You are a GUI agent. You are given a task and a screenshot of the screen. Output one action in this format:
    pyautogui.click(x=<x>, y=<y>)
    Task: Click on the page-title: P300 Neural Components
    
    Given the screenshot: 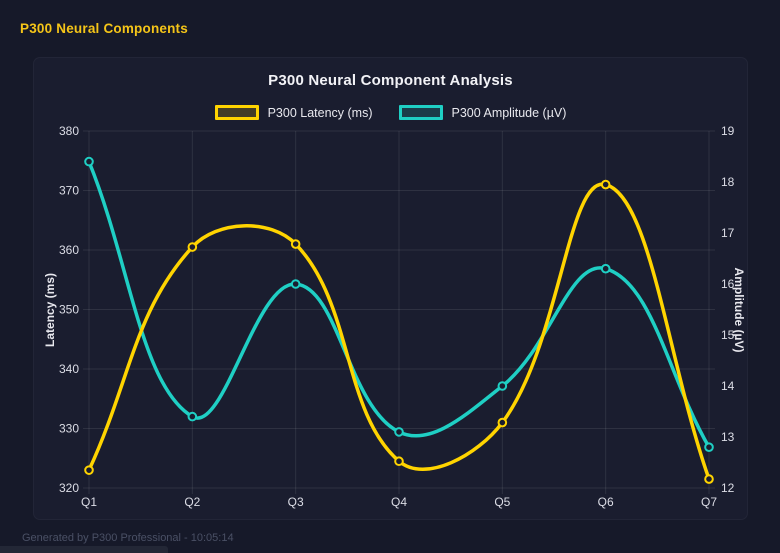 What is the action you would take?
    pyautogui.click(x=104, y=28)
    